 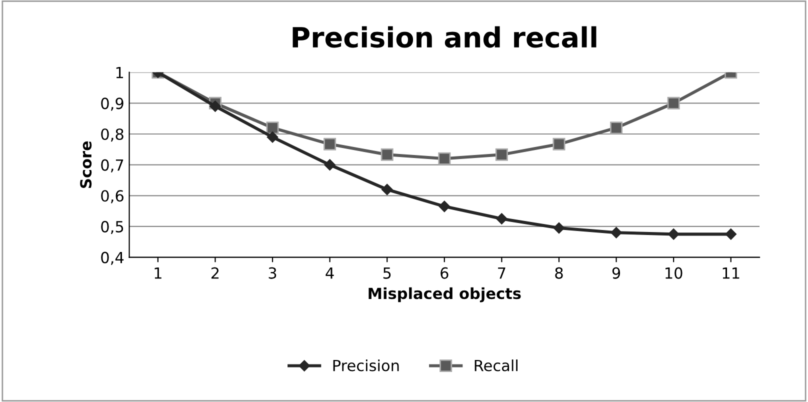 What do you see at coordinates (112, 135) in the screenshot?
I see `y-tick-label: 0,8` at bounding box center [112, 135].